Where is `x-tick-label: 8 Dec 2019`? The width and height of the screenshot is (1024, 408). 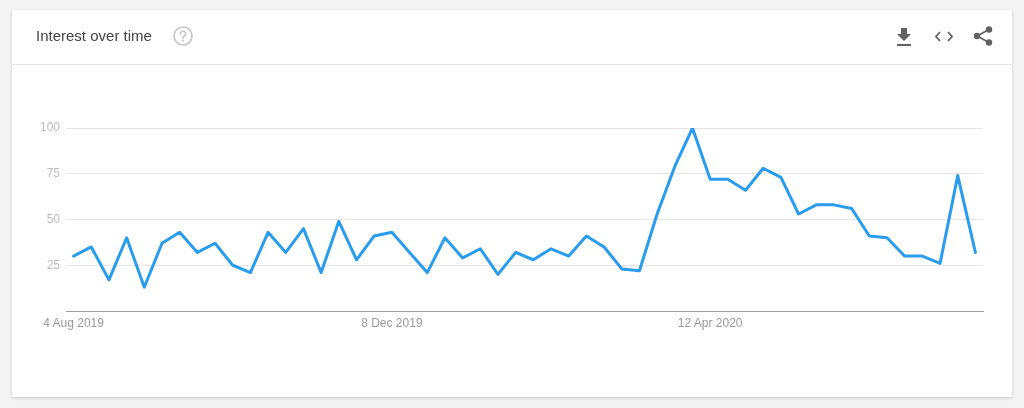 x-tick-label: 8 Dec 2019 is located at coordinates (392, 322).